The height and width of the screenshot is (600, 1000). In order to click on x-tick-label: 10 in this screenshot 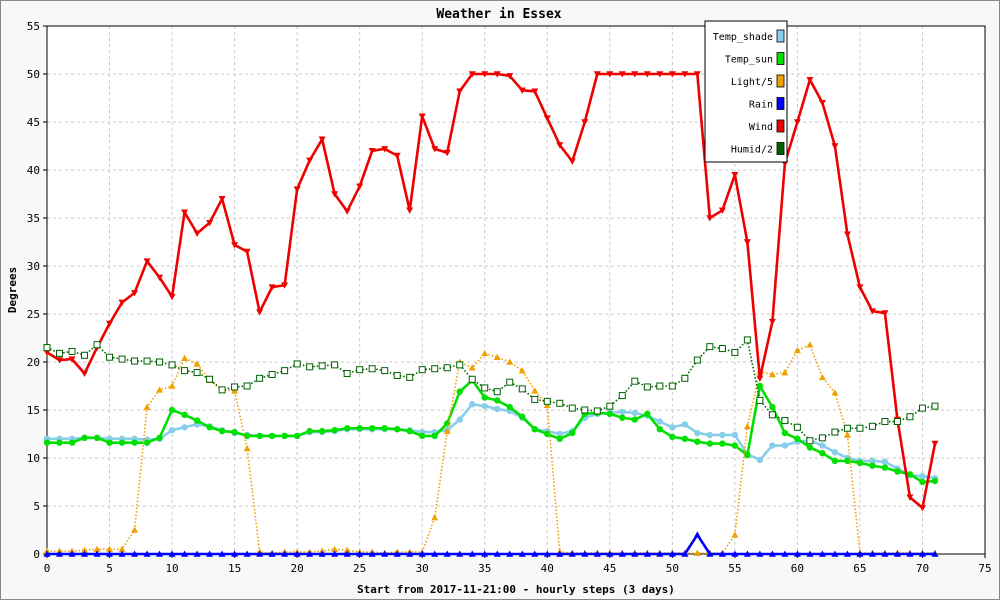, I will do `click(171, 568)`.